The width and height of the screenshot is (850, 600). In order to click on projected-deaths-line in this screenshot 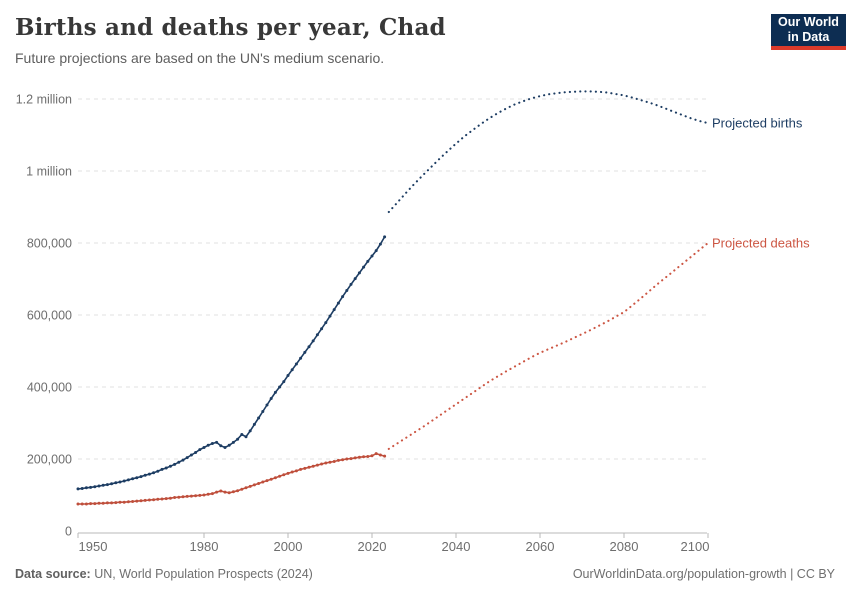, I will do `click(548, 345)`.